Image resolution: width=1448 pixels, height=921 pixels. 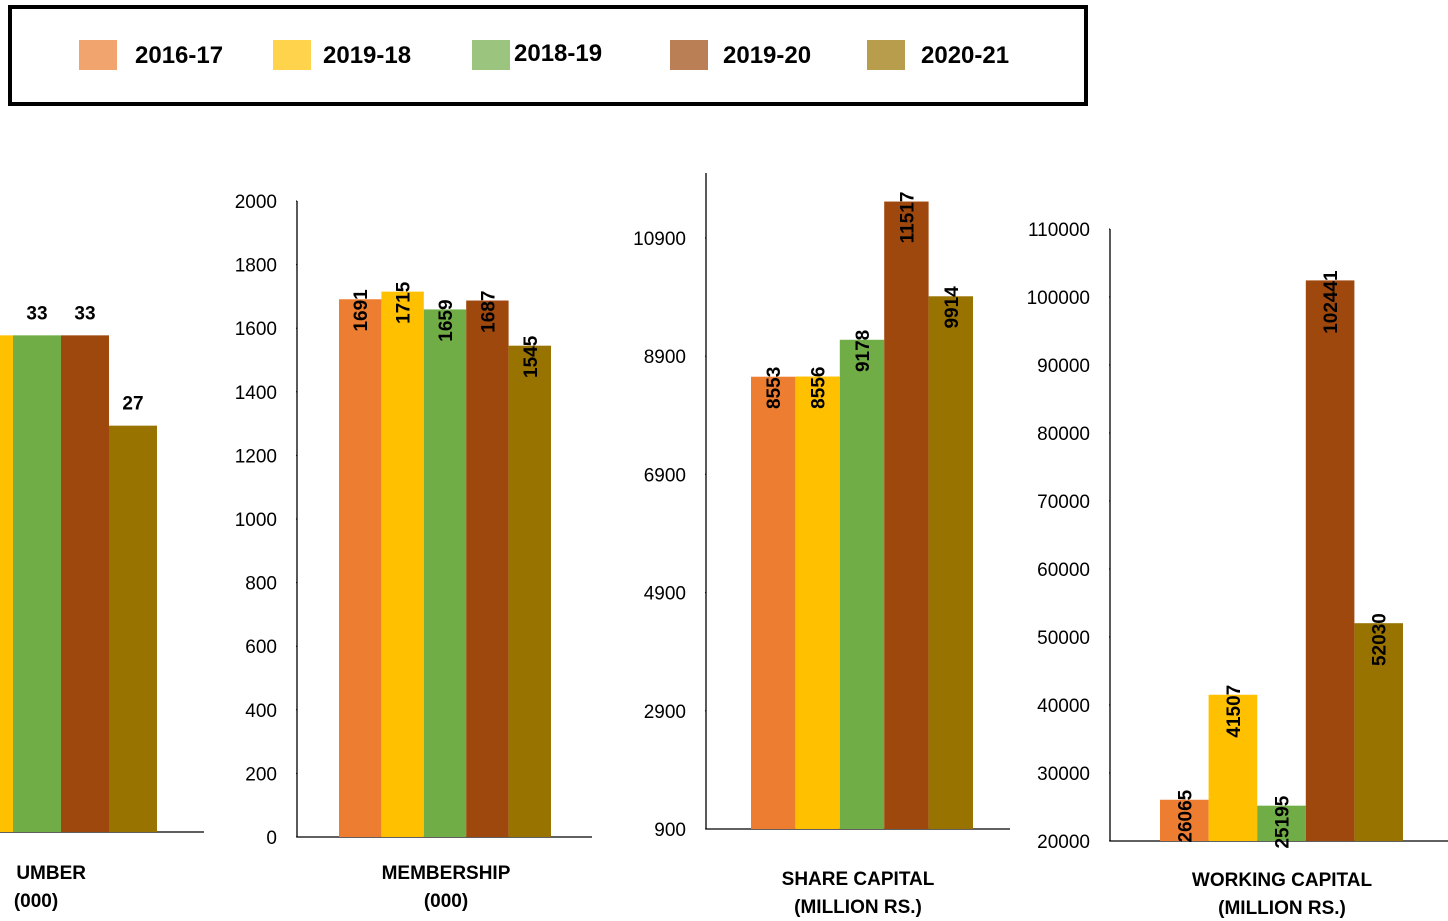 I want to click on y-tick-label: 6900, so click(x=665, y=475).